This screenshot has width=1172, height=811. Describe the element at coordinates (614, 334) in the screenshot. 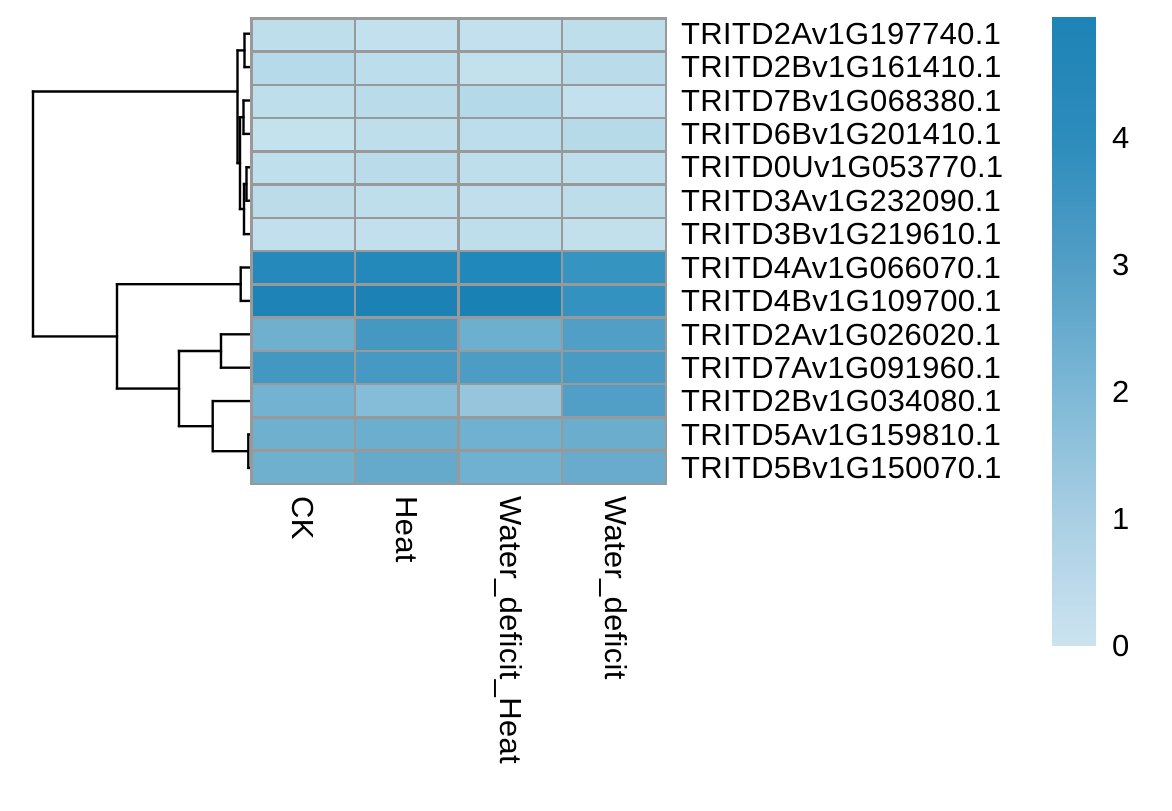

I see `heatmap-cell-r9-c3` at that location.